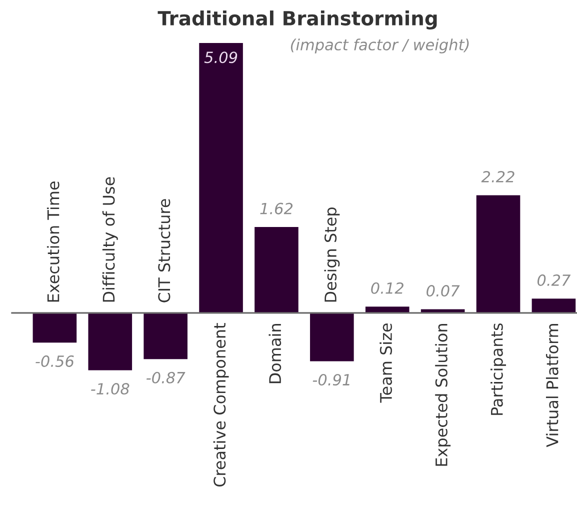 The width and height of the screenshot is (577, 507). Describe the element at coordinates (110, 239) in the screenshot. I see `x-tick-label: Difficulty of Use` at that location.